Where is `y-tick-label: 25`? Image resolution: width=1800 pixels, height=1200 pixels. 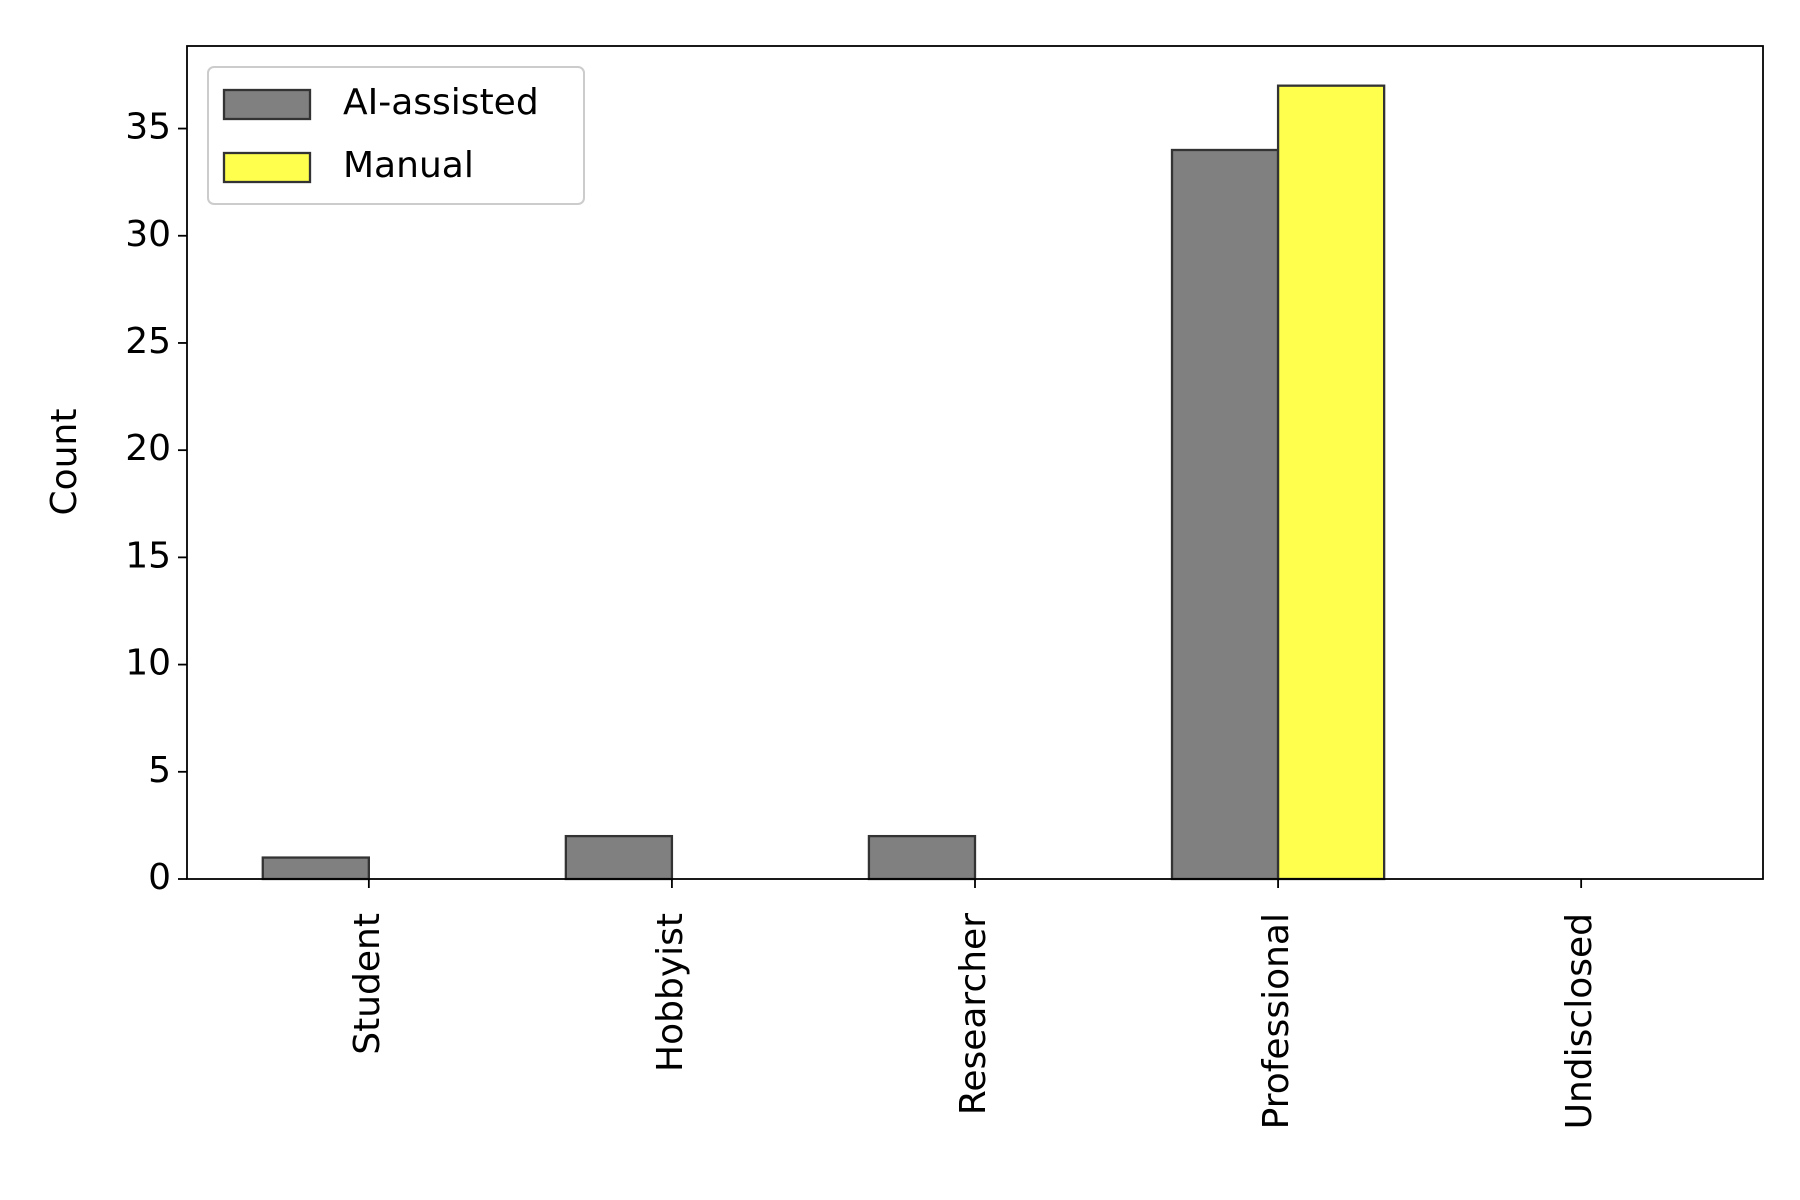
y-tick-label: 25 is located at coordinates (148, 341).